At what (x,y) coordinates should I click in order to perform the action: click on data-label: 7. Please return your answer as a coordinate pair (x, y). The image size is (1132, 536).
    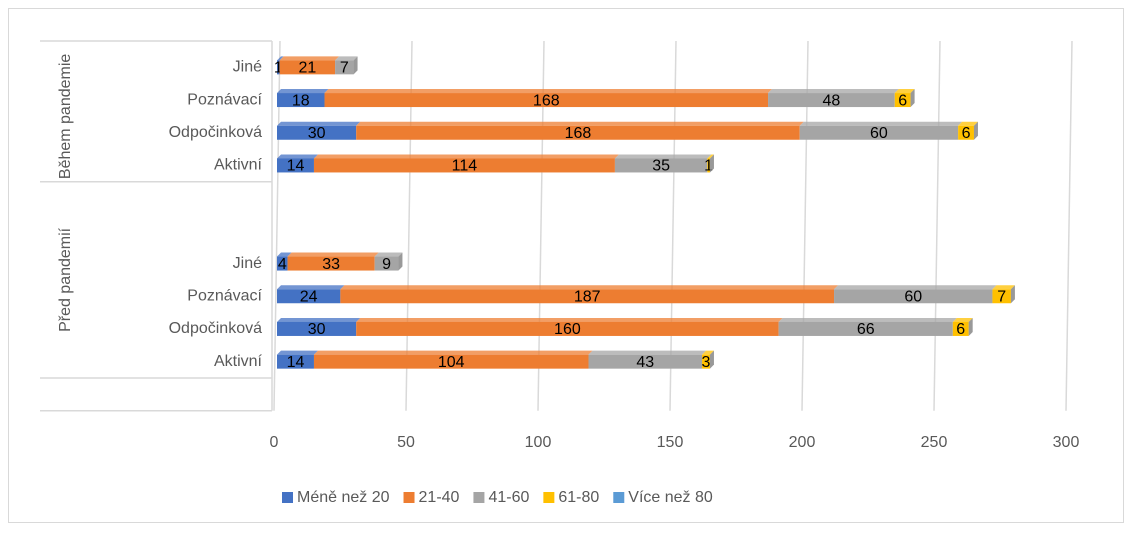
    Looking at the image, I should click on (1001, 296).